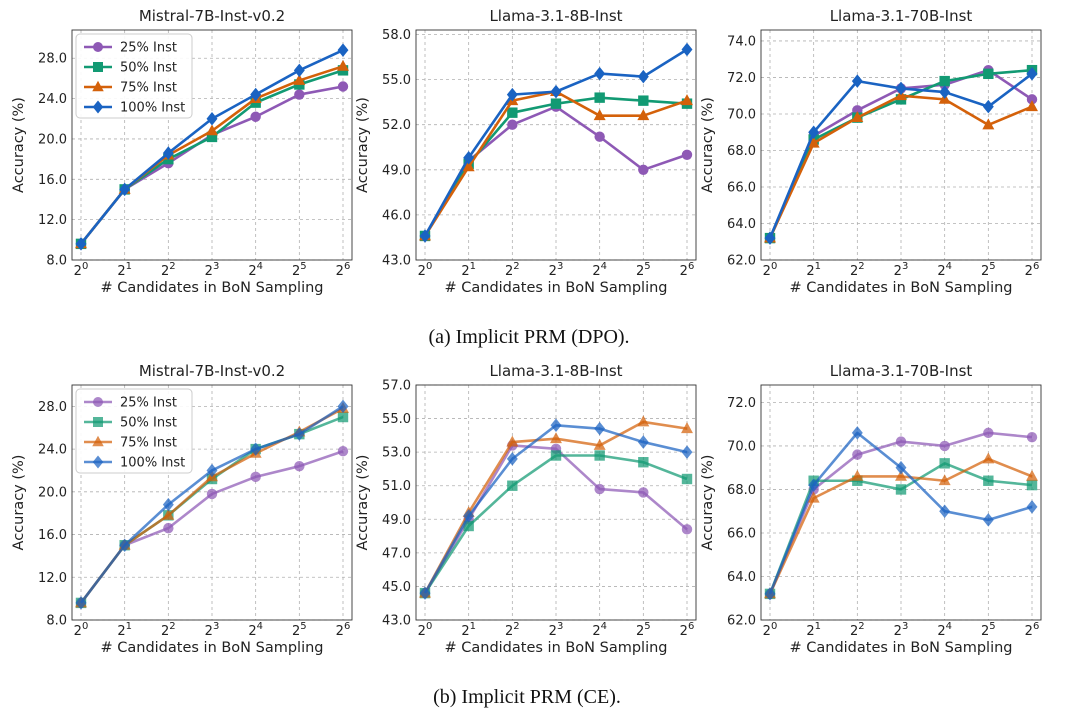 This screenshot has height=717, width=1068. What do you see at coordinates (741, 577) in the screenshot?
I see `y-tick-label: 64.0` at bounding box center [741, 577].